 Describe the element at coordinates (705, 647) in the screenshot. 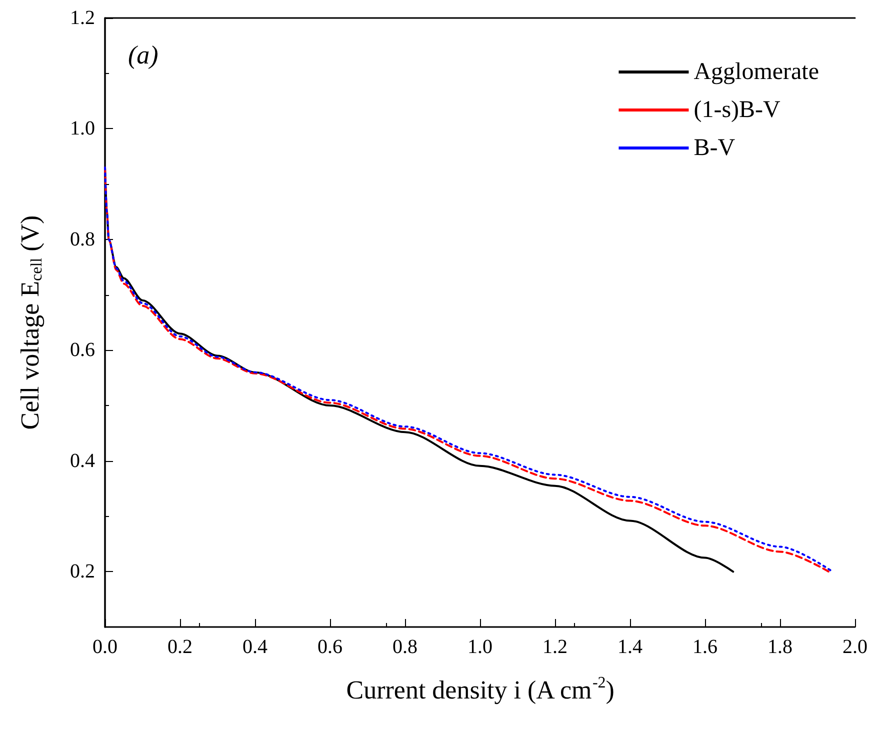

I see `x-tick-label: 1.6` at that location.